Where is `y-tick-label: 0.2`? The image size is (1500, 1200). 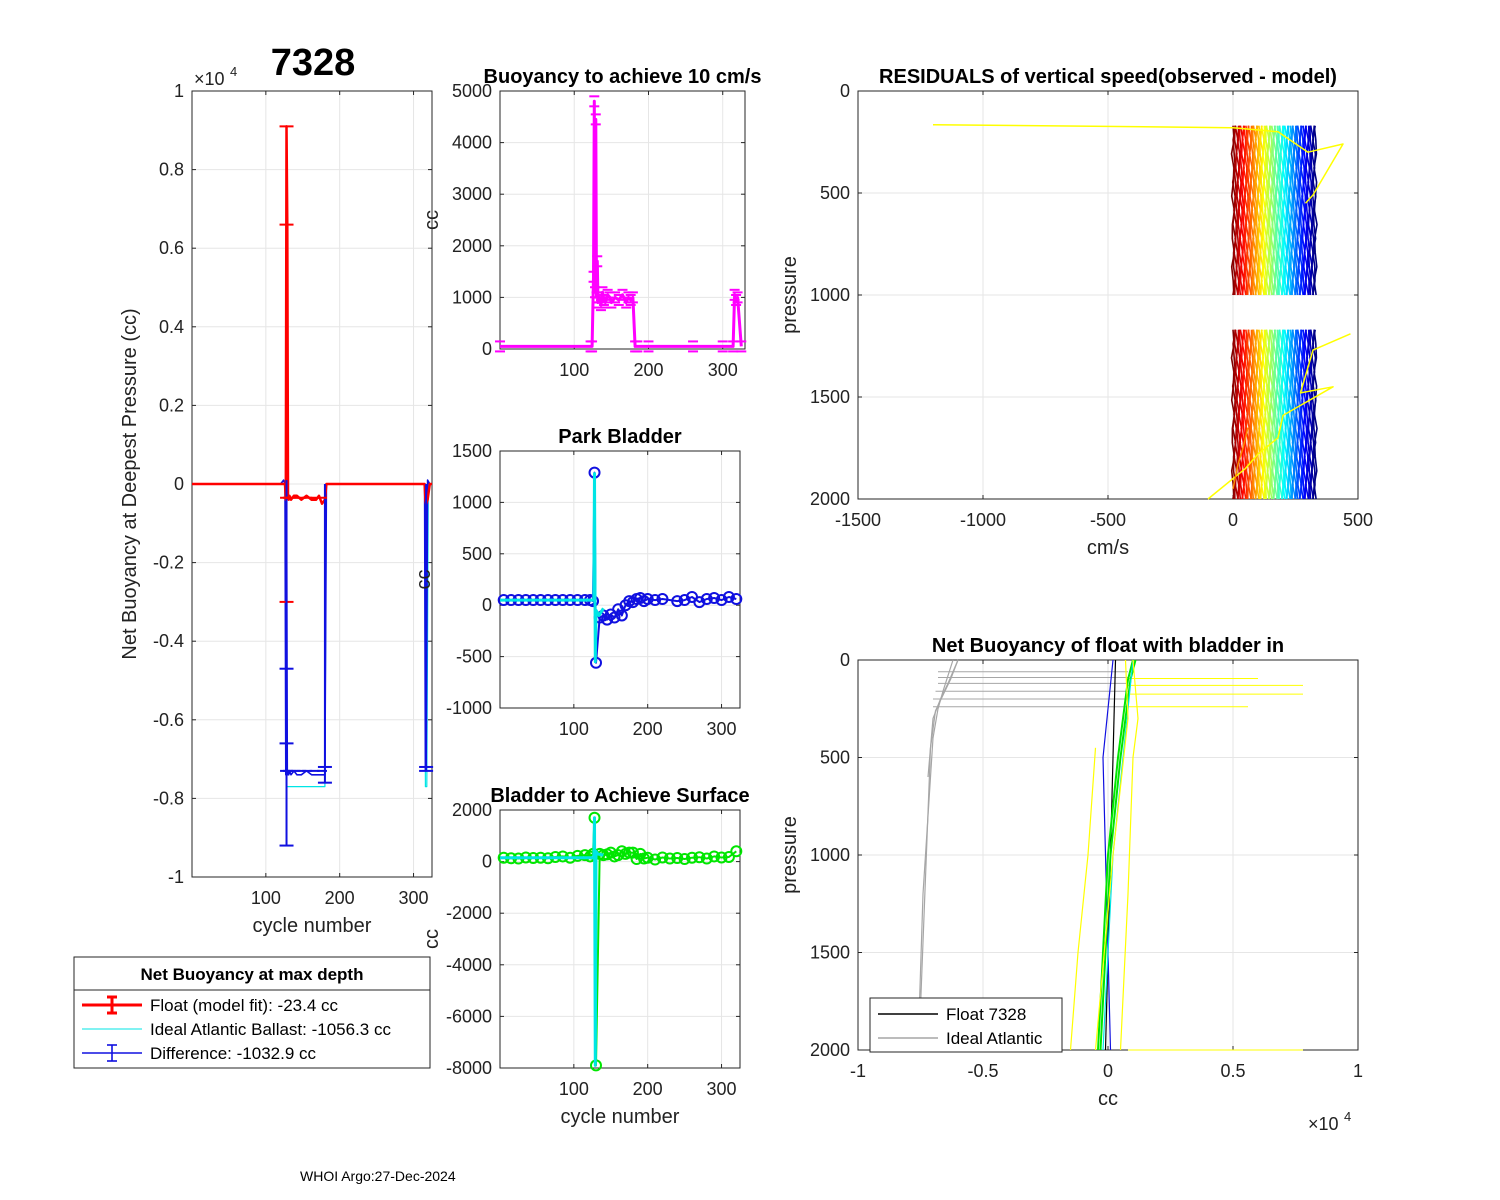
y-tick-label: 0.2 is located at coordinates (171, 405).